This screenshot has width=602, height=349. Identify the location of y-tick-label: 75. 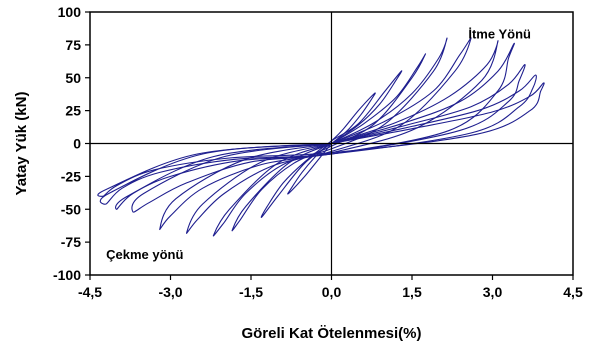
(73, 45).